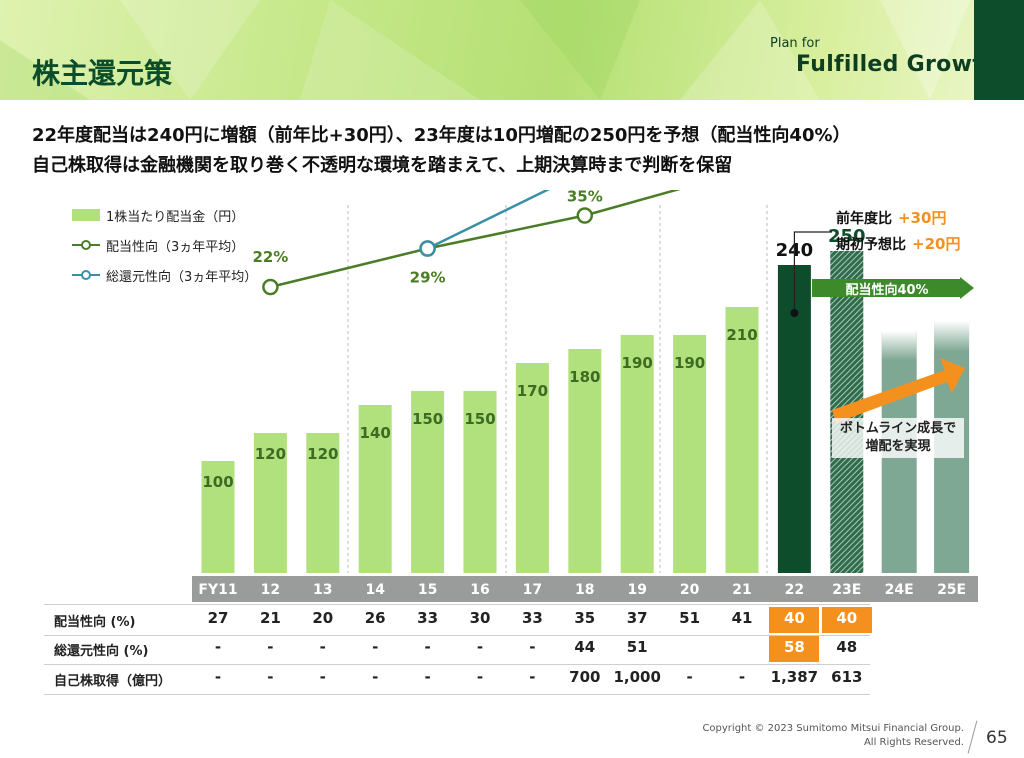  What do you see at coordinates (794, 313) in the screenshot?
I see `callout-dot` at bounding box center [794, 313].